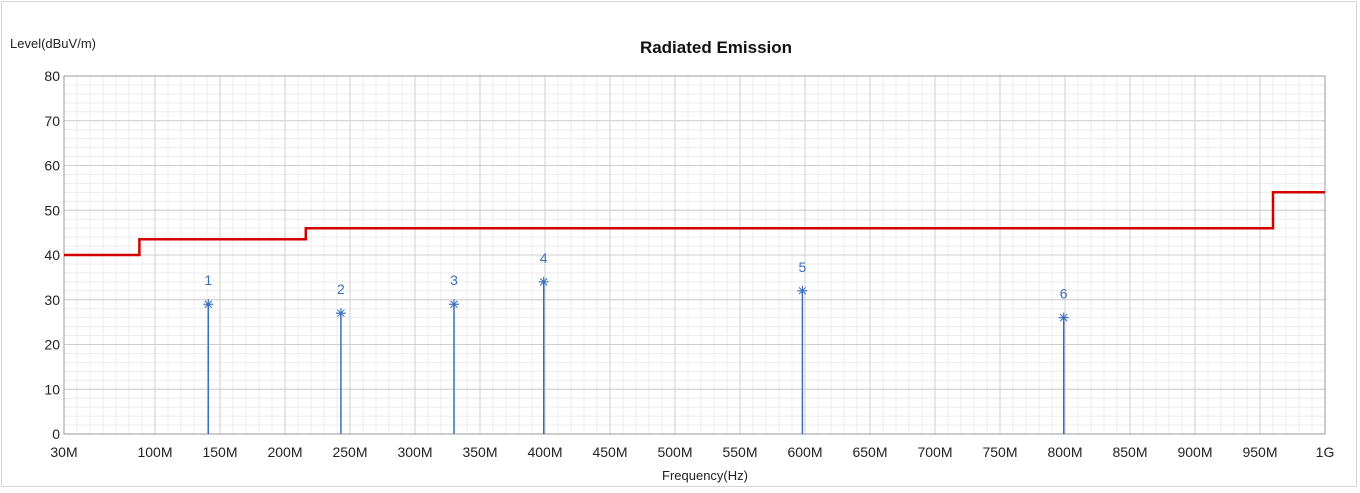 This screenshot has width=1360, height=493. Describe the element at coordinates (934, 452) in the screenshot. I see `x-tick-label: 700M` at that location.